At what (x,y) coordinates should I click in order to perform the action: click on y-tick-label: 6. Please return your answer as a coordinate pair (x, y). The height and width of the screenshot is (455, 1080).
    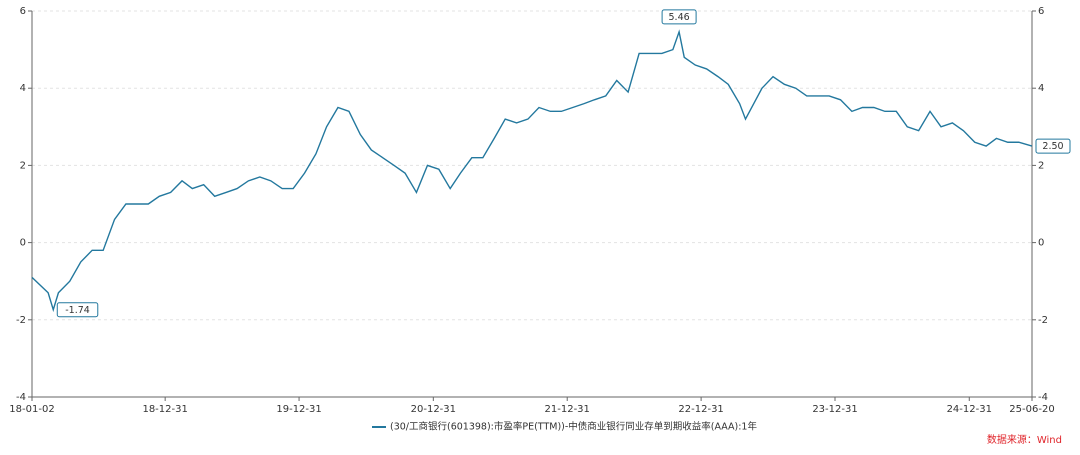
    Looking at the image, I should click on (23, 11).